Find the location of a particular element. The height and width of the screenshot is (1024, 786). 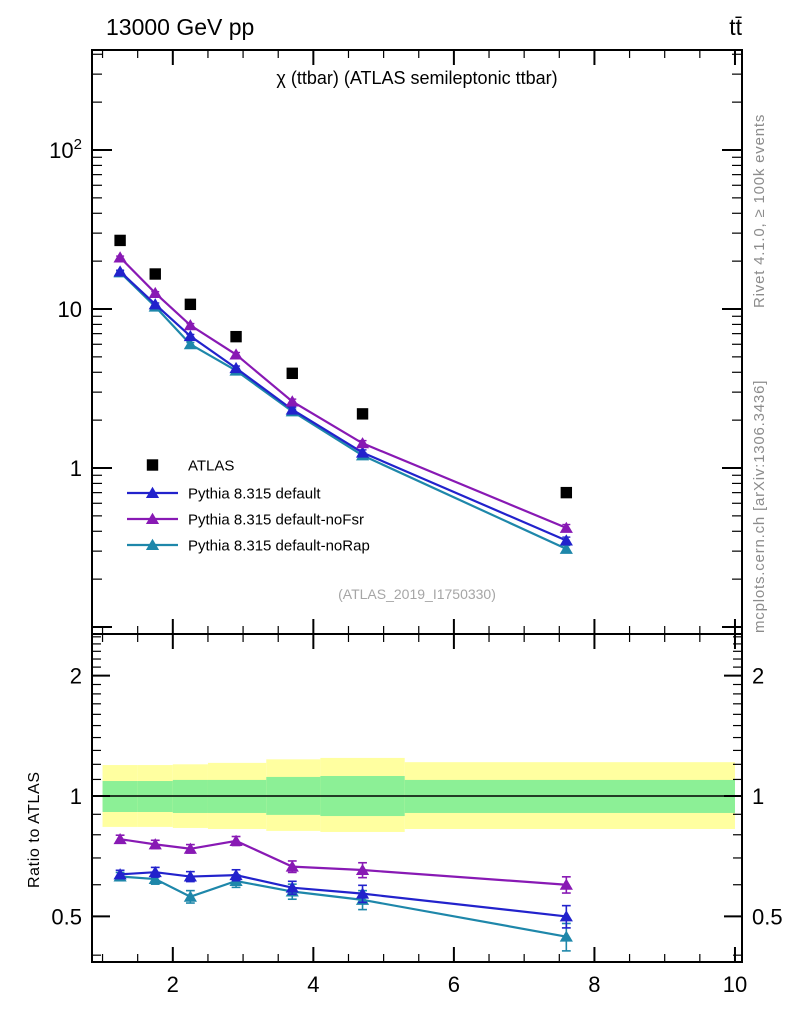

plot-title: χ (ttbar) (ATLAS semileptonic ttbar) is located at coordinates (417, 78).